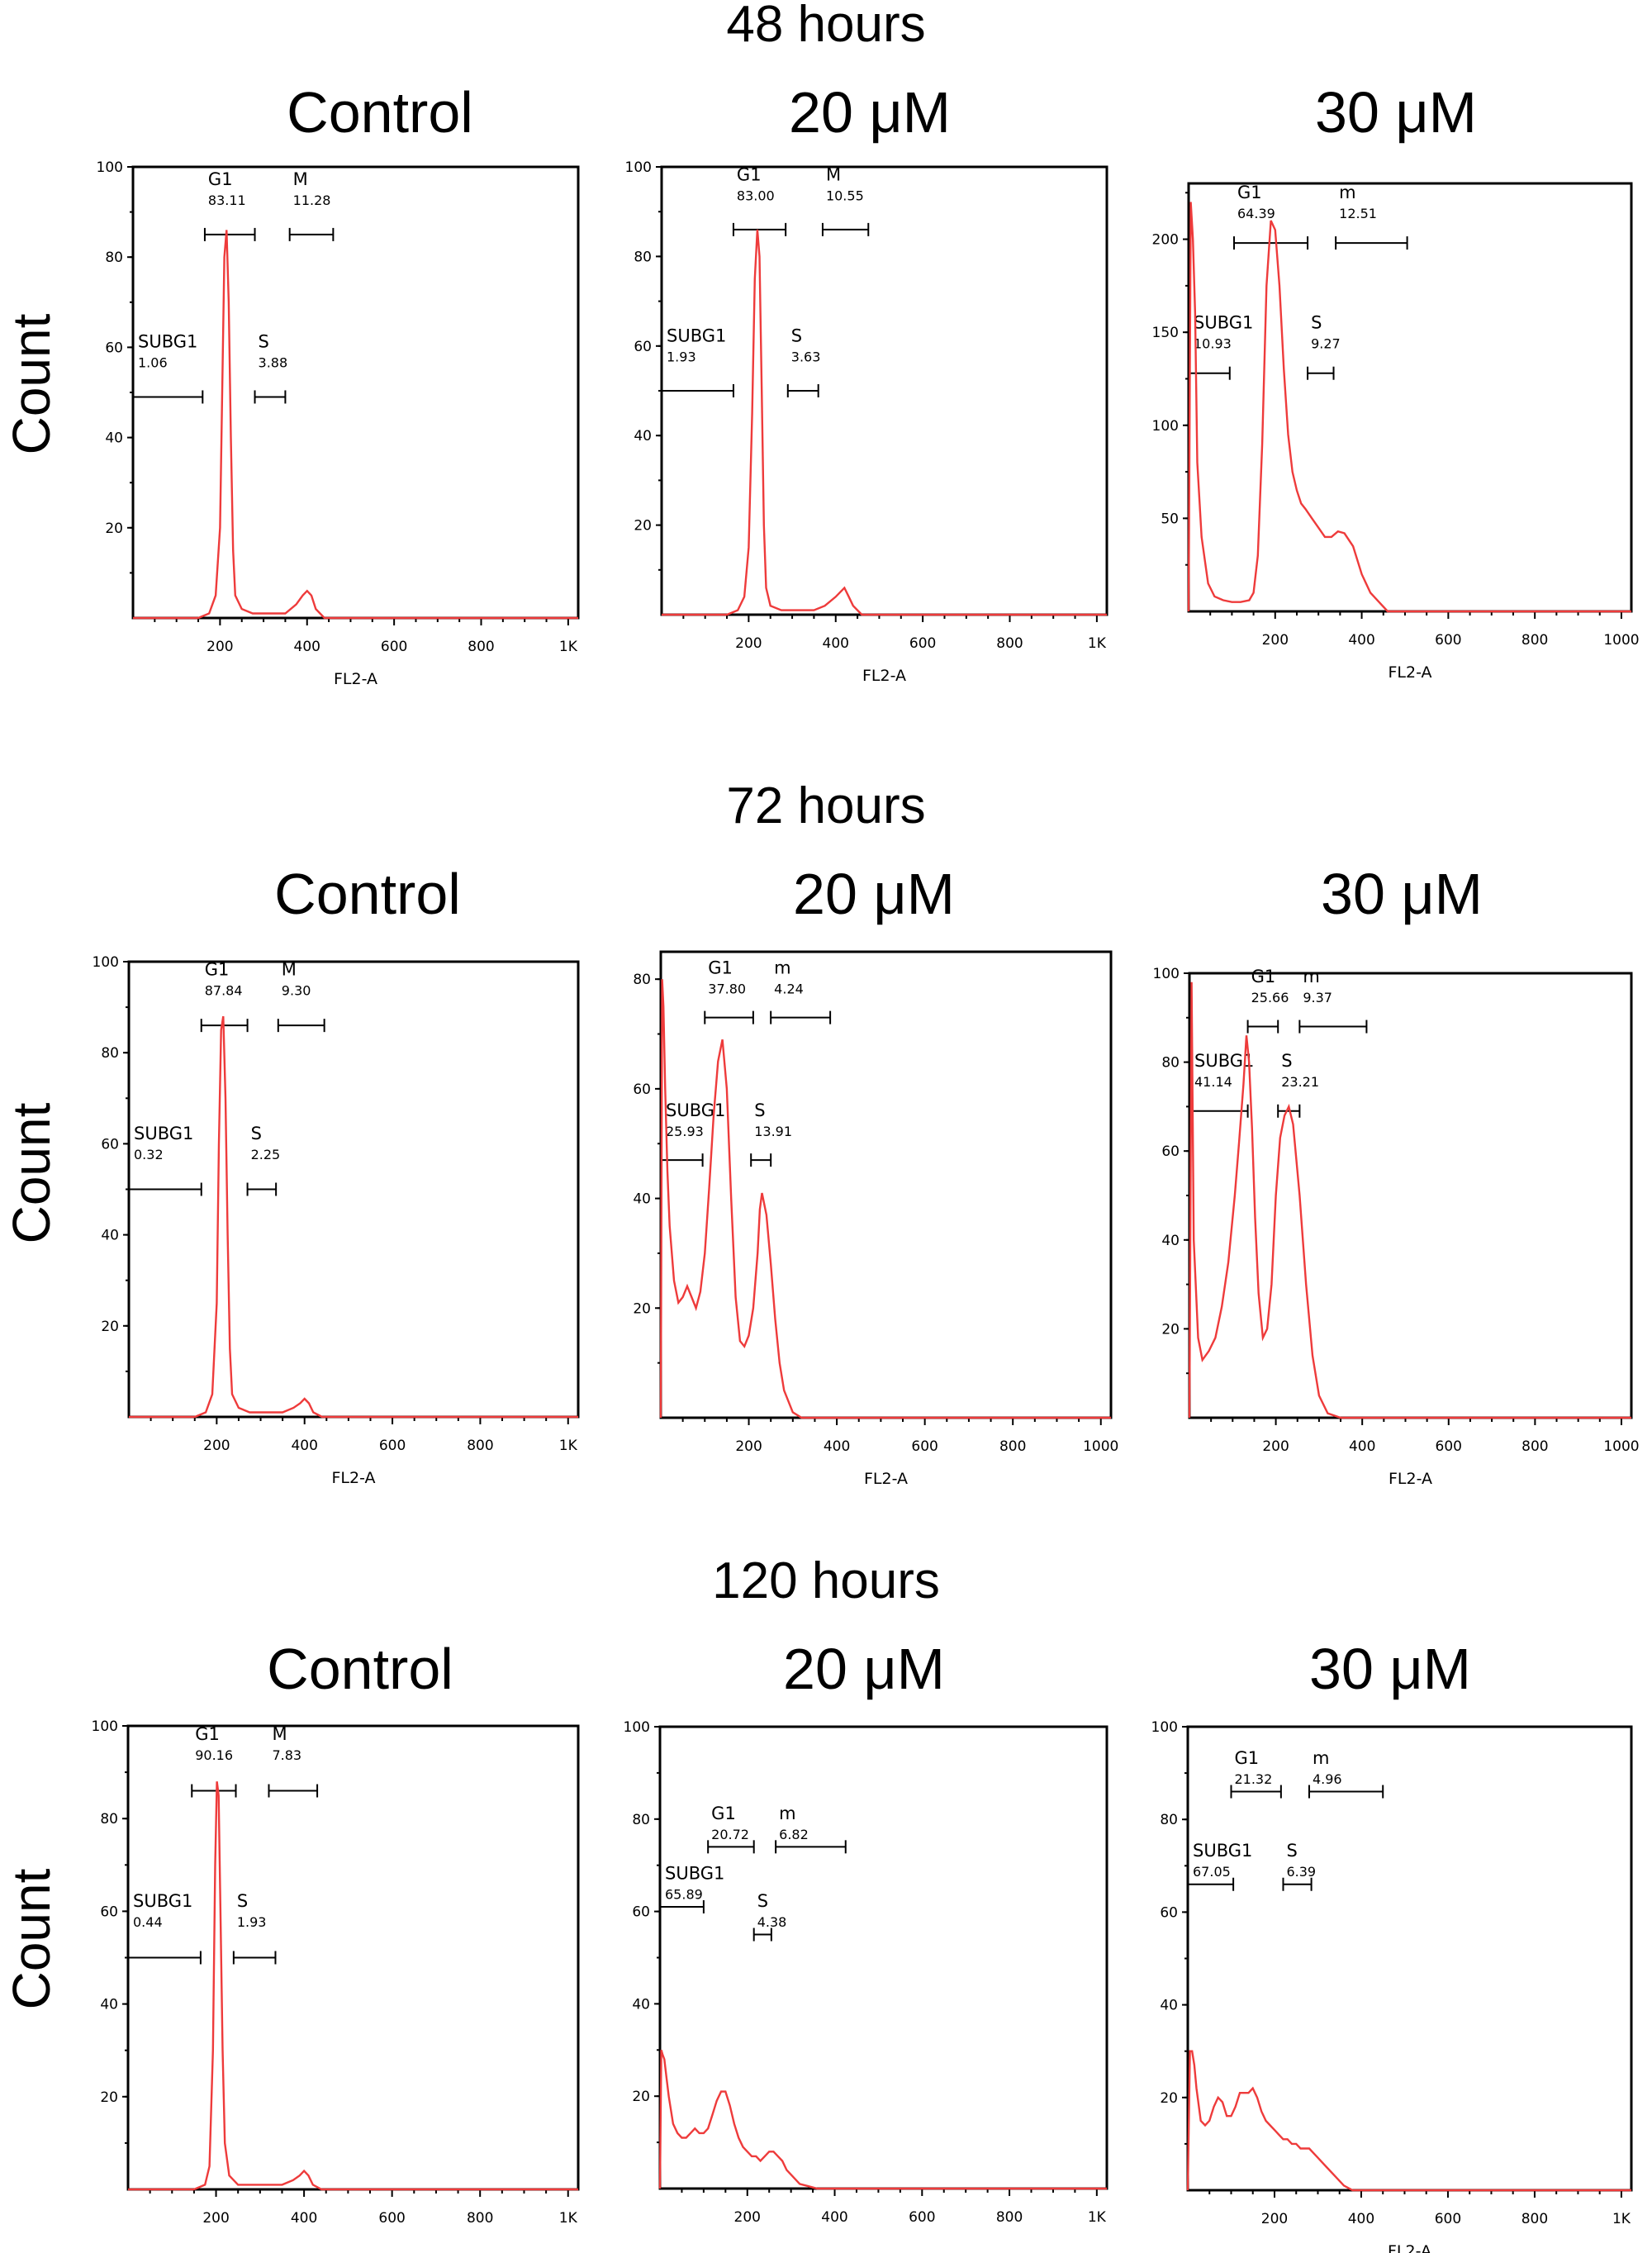 The image size is (1652, 2253). I want to click on gate-m: m 9.37, so click(1333, 1000).